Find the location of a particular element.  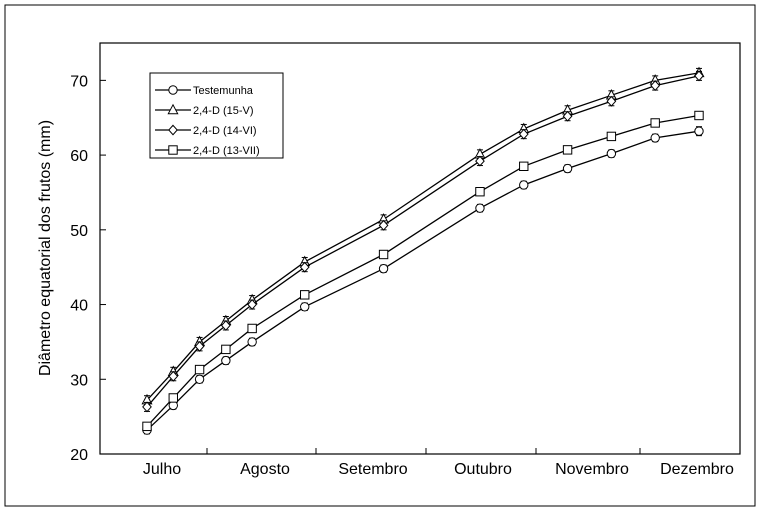

x-tick-label: Agosto is located at coordinates (265, 469).